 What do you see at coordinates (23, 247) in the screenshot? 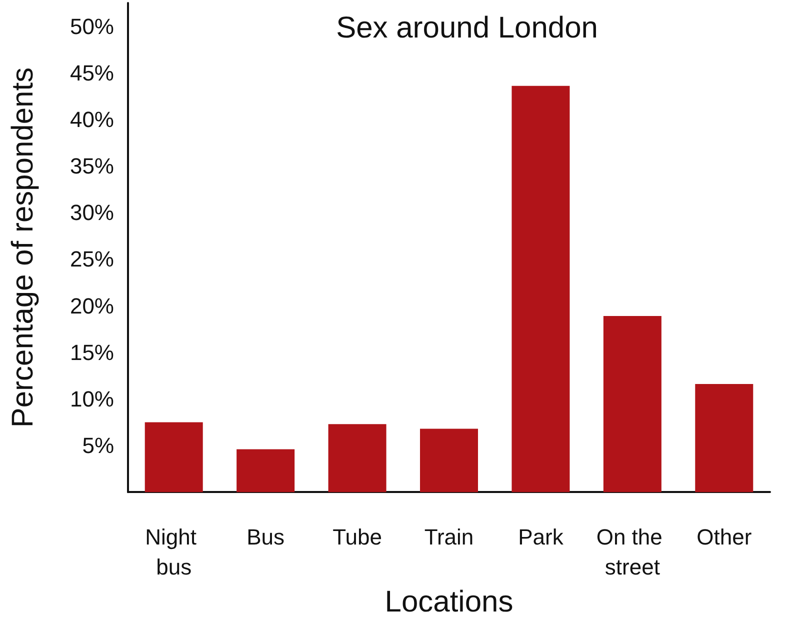
I see `y-axis-title: Percentage of respondents` at bounding box center [23, 247].